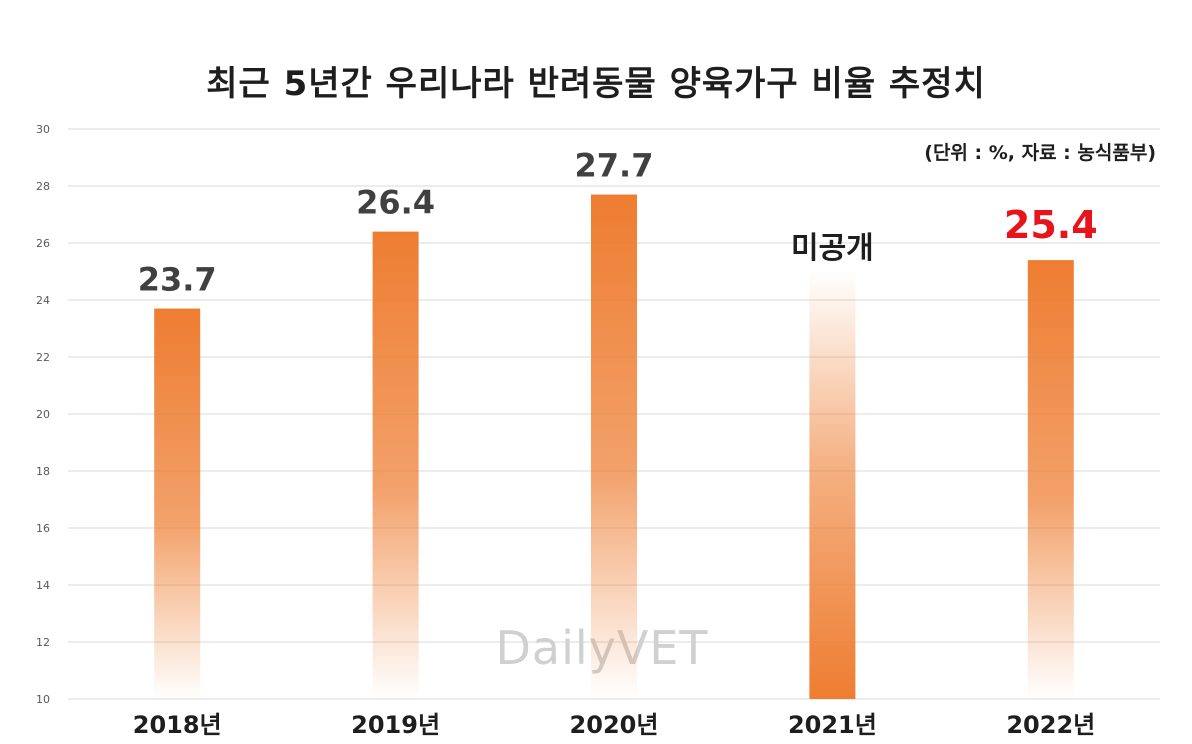  Describe the element at coordinates (177, 725) in the screenshot. I see `x-tick-label: 2018년` at that location.